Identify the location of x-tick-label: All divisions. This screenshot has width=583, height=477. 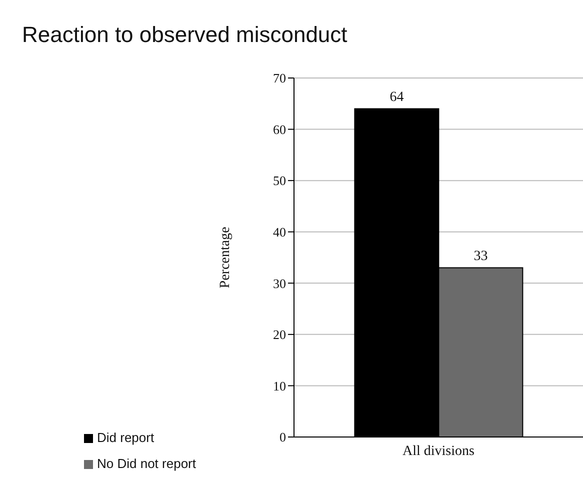
(438, 451).